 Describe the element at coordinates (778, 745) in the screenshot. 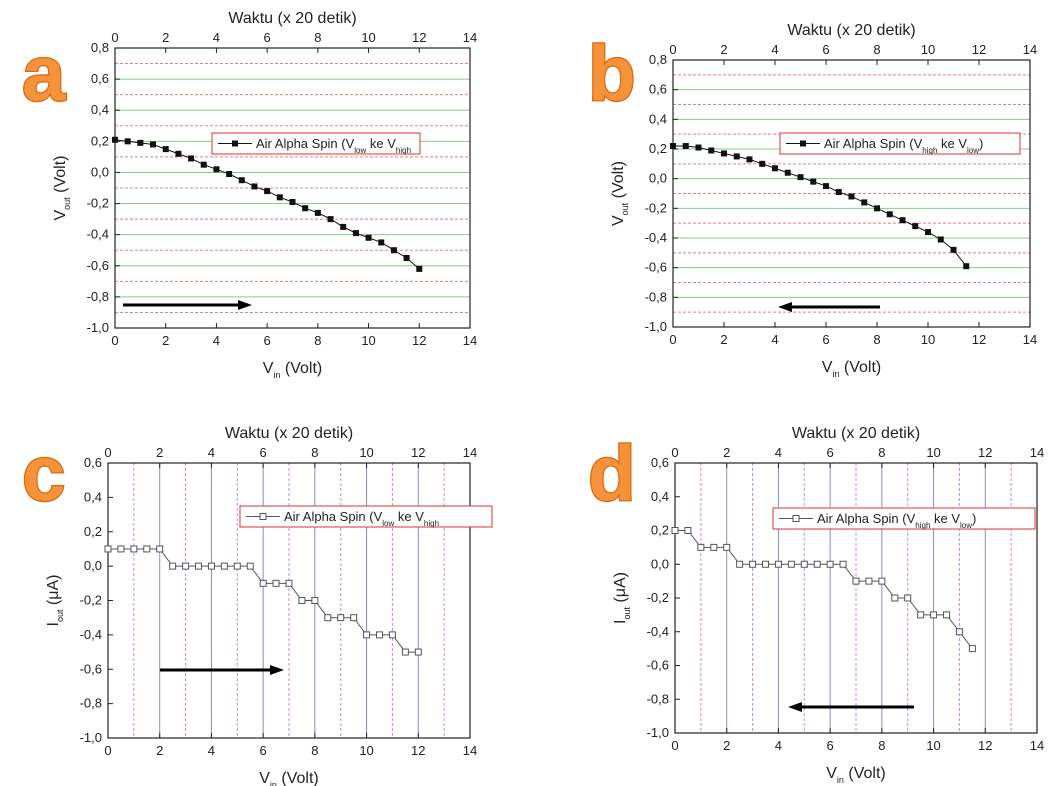

I see `x-tick-label: 4` at that location.